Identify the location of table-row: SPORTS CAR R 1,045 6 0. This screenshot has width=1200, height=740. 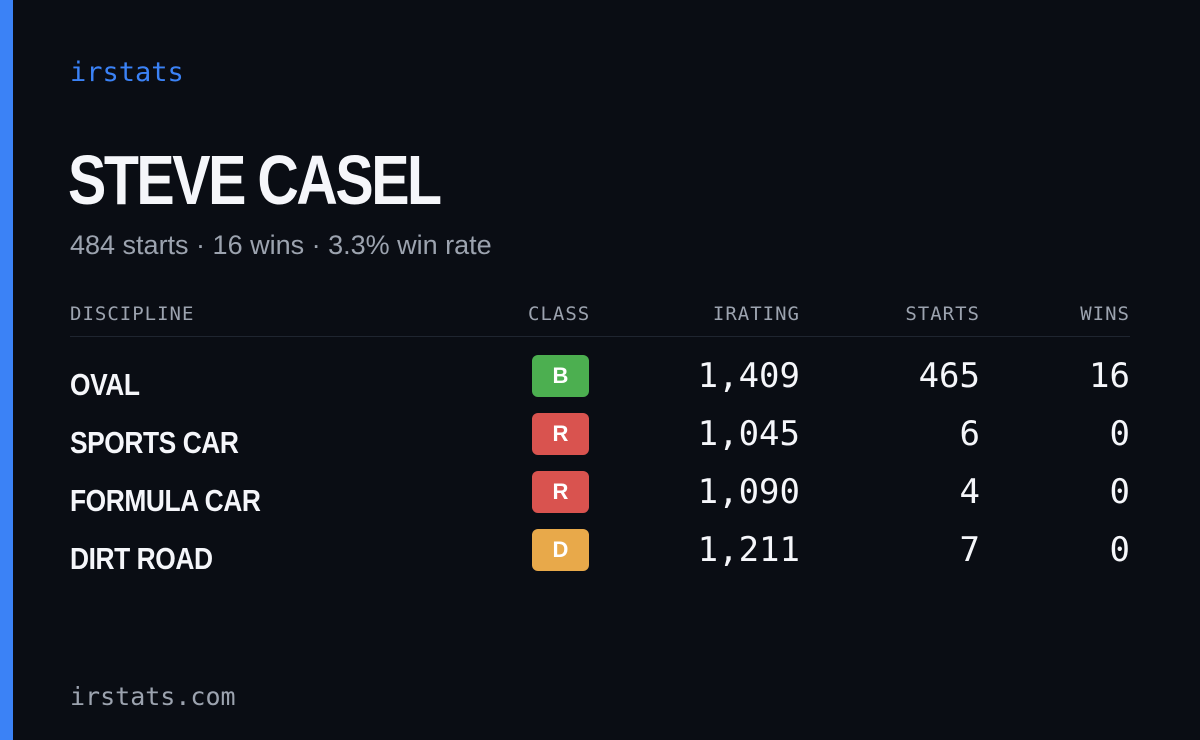
(600, 440).